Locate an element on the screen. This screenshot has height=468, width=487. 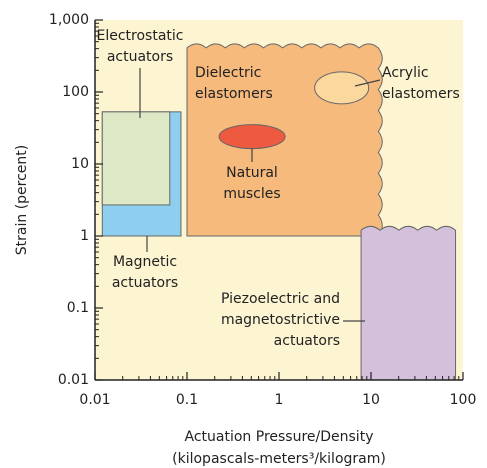
y-tick-label: 1,000 is located at coordinates (69, 20).